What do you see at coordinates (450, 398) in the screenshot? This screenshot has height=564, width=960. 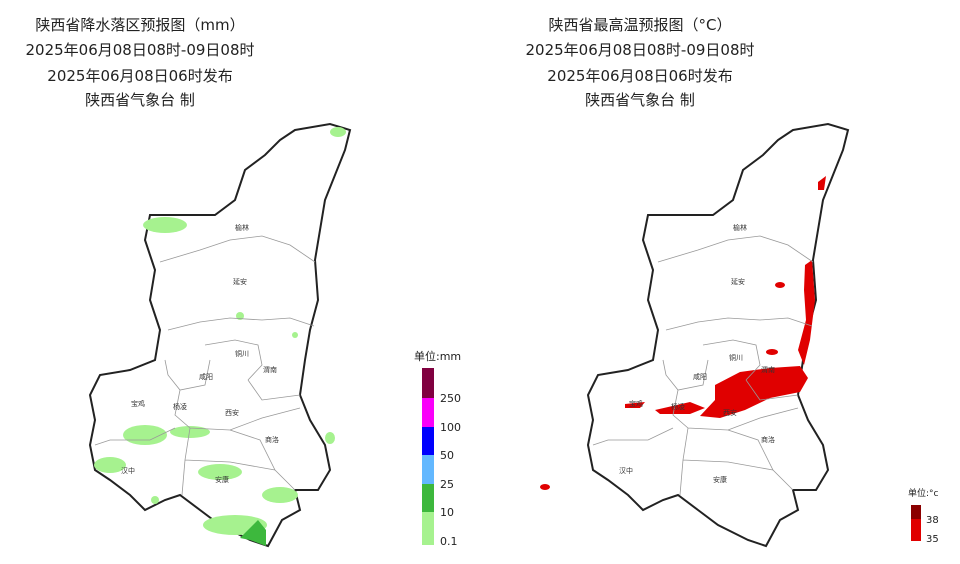 I see `legend-label: 250` at bounding box center [450, 398].